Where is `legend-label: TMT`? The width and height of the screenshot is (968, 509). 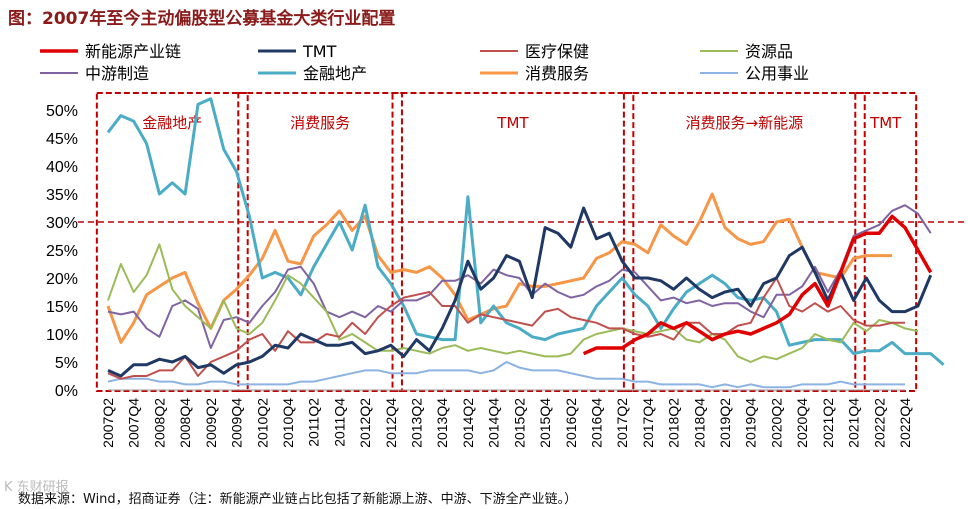 legend-label: TMT is located at coordinates (319, 51).